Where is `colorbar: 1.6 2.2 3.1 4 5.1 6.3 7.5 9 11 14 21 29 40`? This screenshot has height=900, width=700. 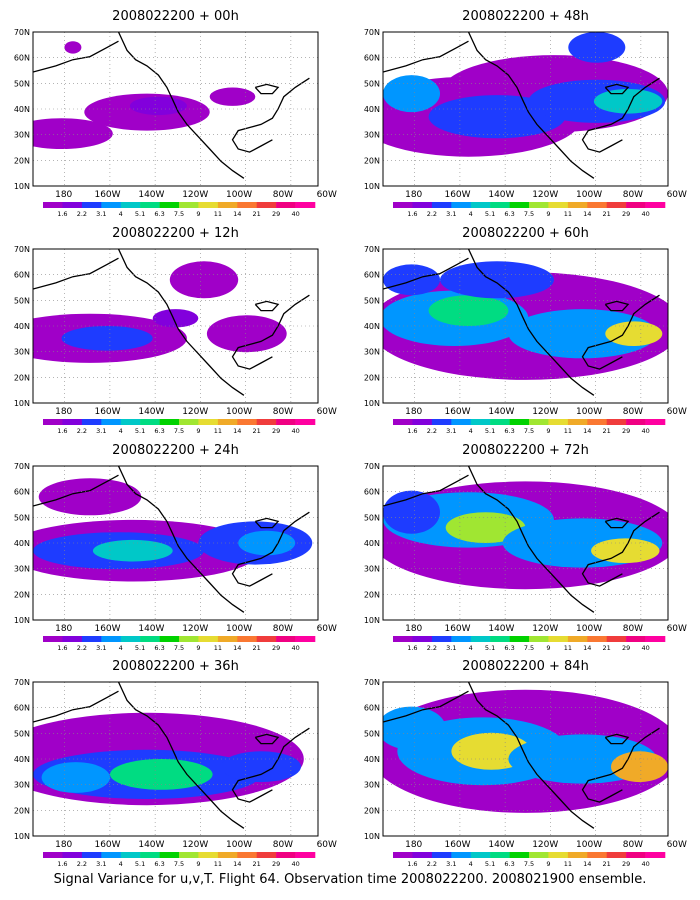
colorbar: 1.6 2.2 3.1 4 5.1 6.3 7.5 9 11 14 21 29 40 is located at coordinates (179, 860).